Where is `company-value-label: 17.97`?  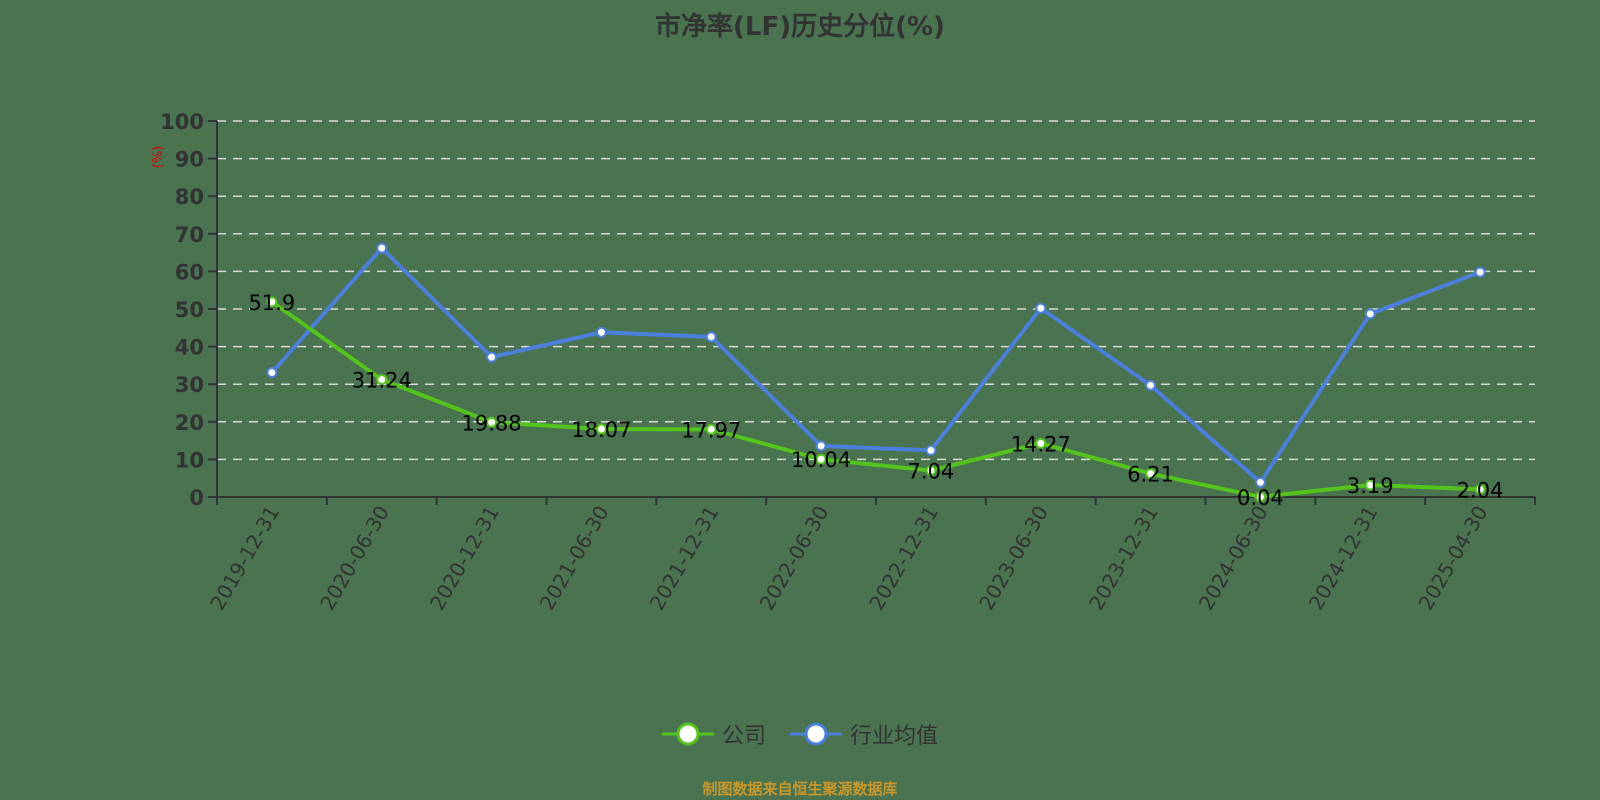 company-value-label: 17.97 is located at coordinates (711, 430).